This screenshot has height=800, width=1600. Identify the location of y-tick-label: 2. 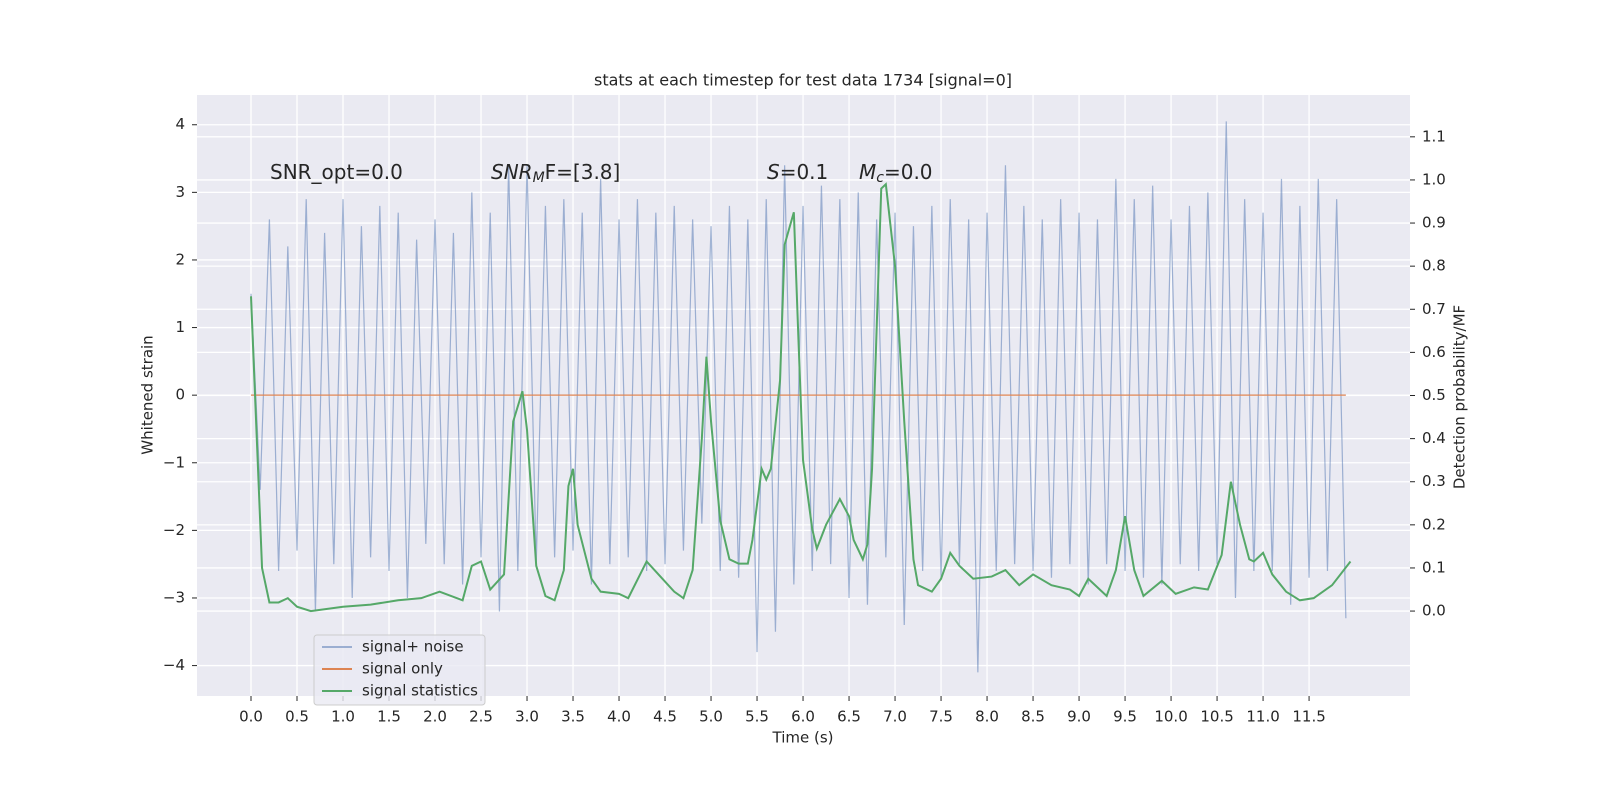
(180, 259).